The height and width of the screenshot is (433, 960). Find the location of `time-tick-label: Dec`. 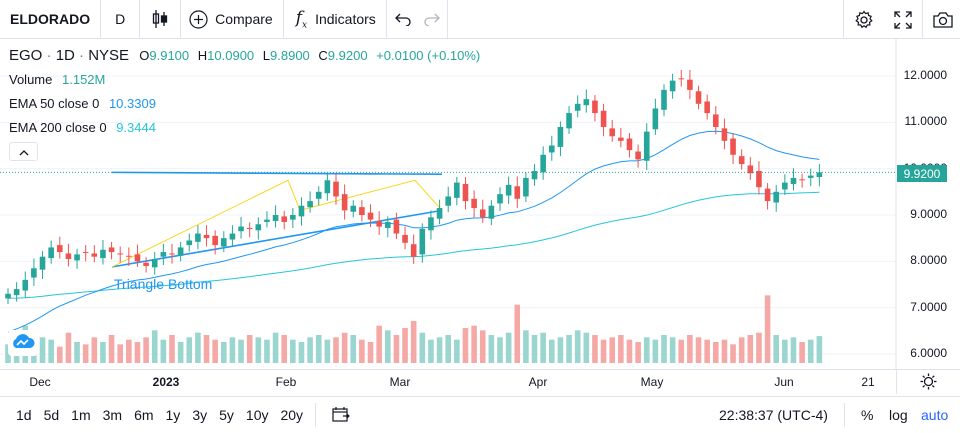

time-tick-label: Dec is located at coordinates (40, 382).